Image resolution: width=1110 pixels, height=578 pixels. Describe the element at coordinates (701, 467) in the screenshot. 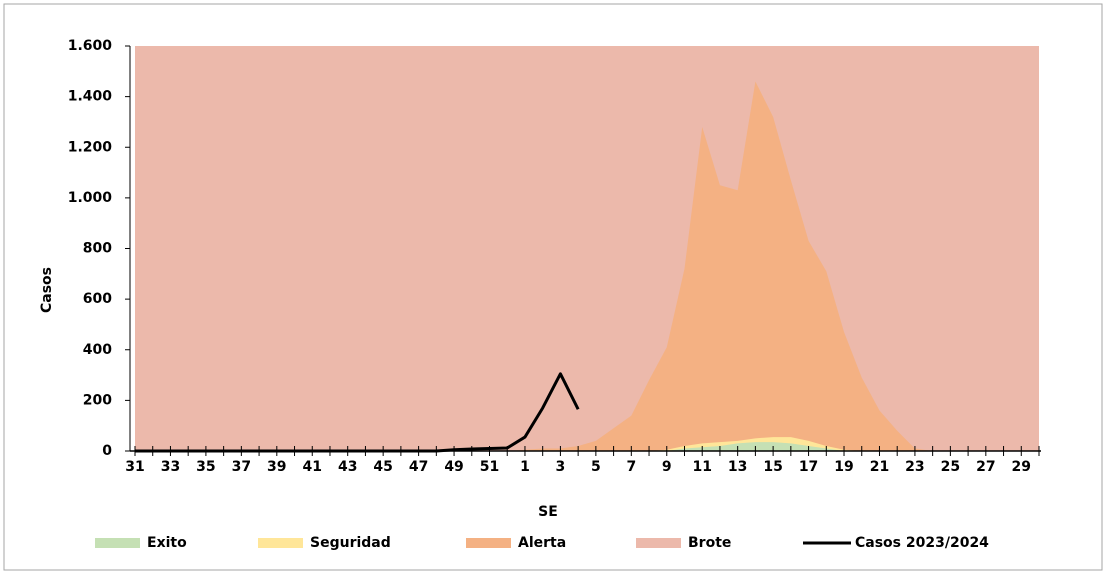

I see `x-tick-label: 11` at that location.